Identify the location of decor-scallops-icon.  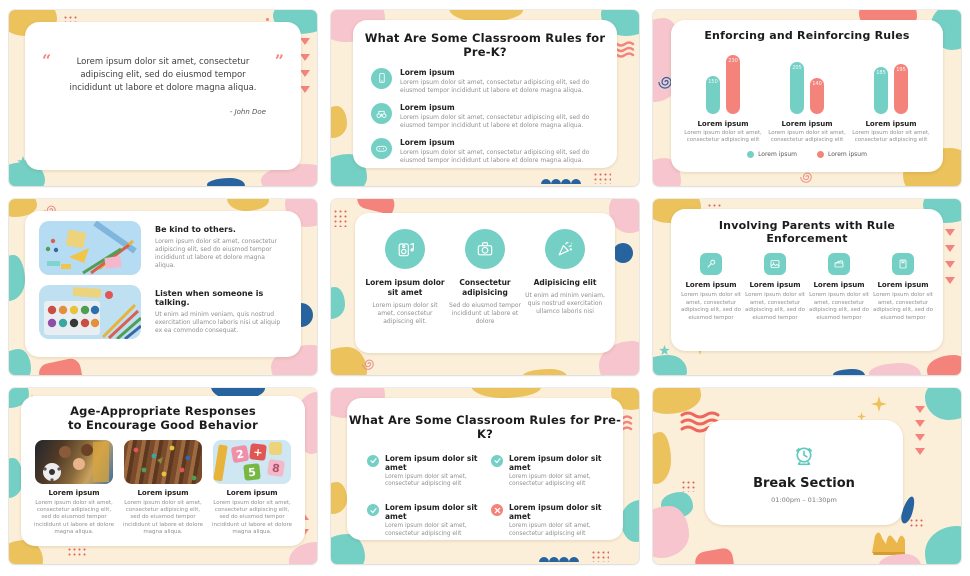
(559, 559).